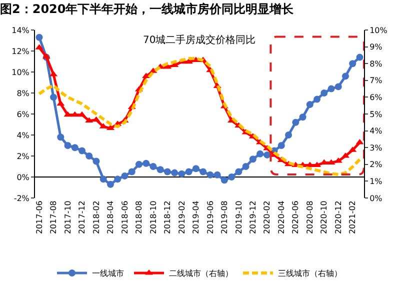 The image size is (400, 300). Describe the element at coordinates (23, 156) in the screenshot. I see `y-tick-label: 2%` at that location.